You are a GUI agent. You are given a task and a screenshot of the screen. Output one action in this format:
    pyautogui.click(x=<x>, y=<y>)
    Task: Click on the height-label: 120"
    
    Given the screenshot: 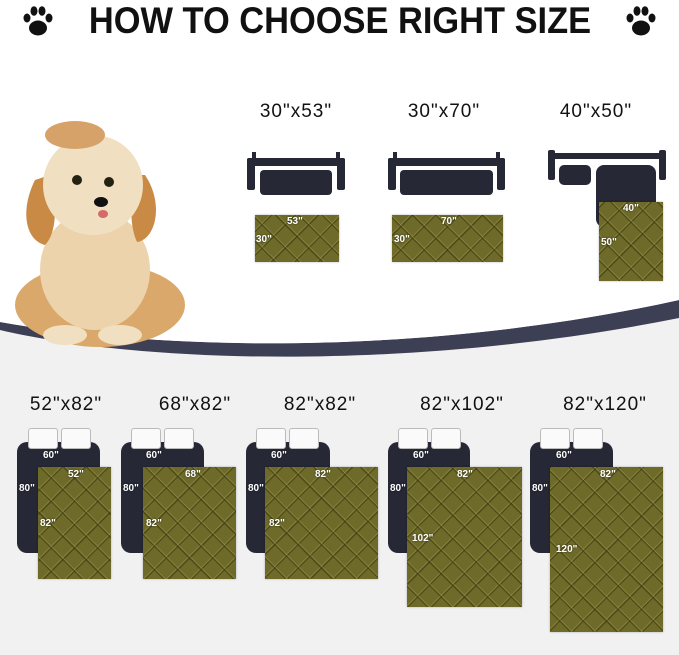 What is the action you would take?
    pyautogui.click(x=567, y=549)
    